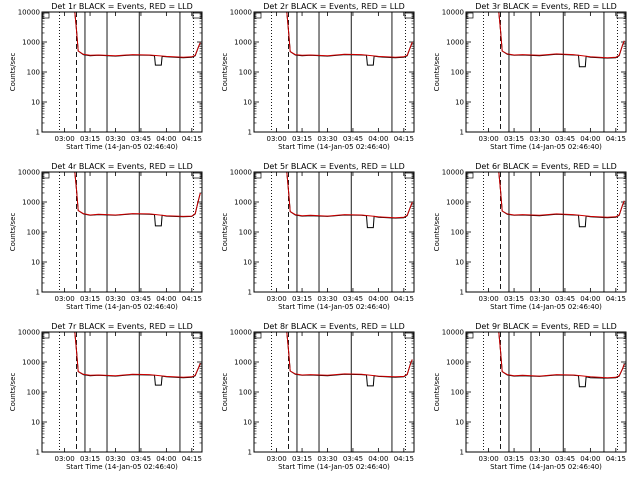 This screenshot has height=480, width=640. Describe the element at coordinates (546, 166) in the screenshot. I see `chart-title: Det 6r BLACK = Events, RED = LLD` at that location.